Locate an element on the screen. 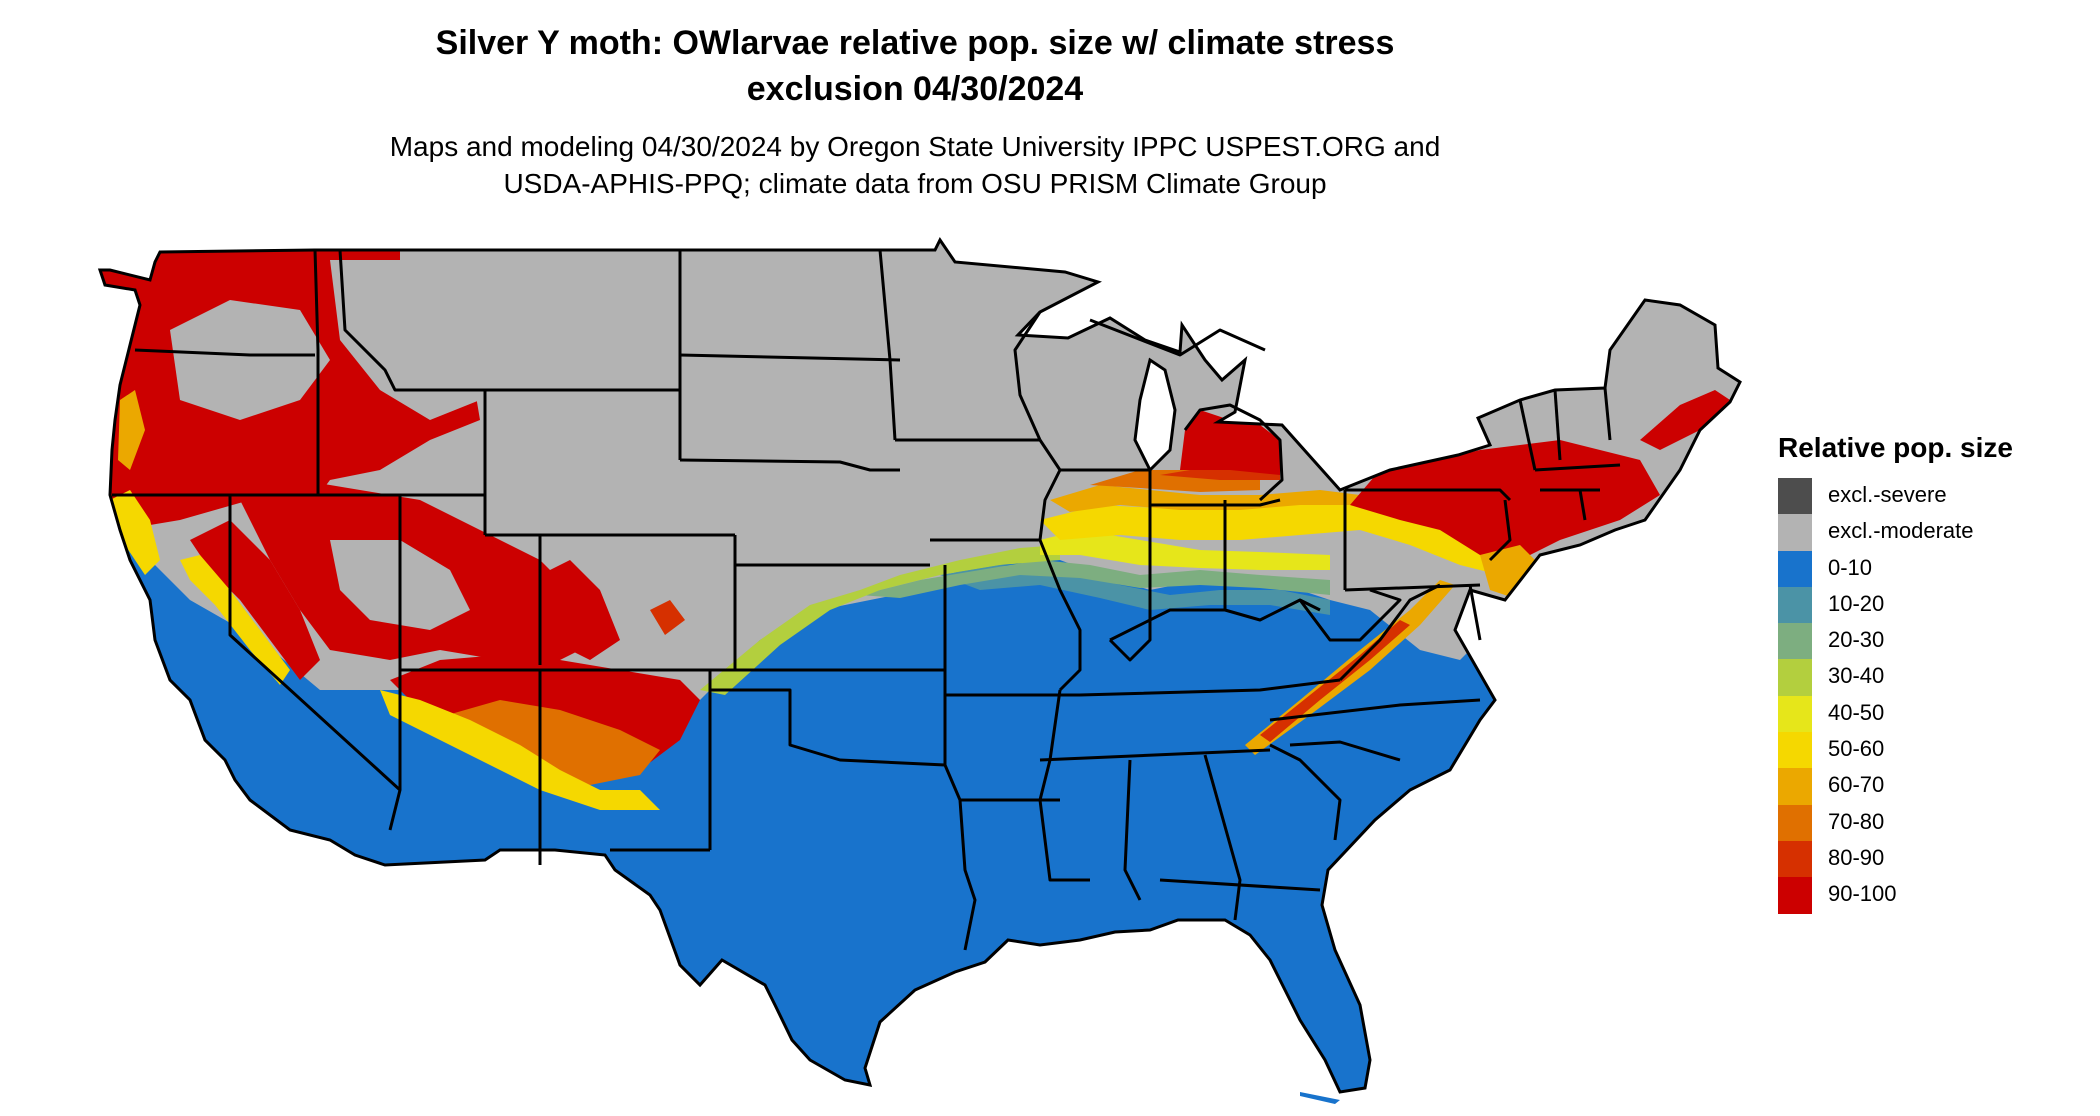 Image resolution: width=2100 pixels, height=1116 pixels. border-ok-east is located at coordinates (952, 683).